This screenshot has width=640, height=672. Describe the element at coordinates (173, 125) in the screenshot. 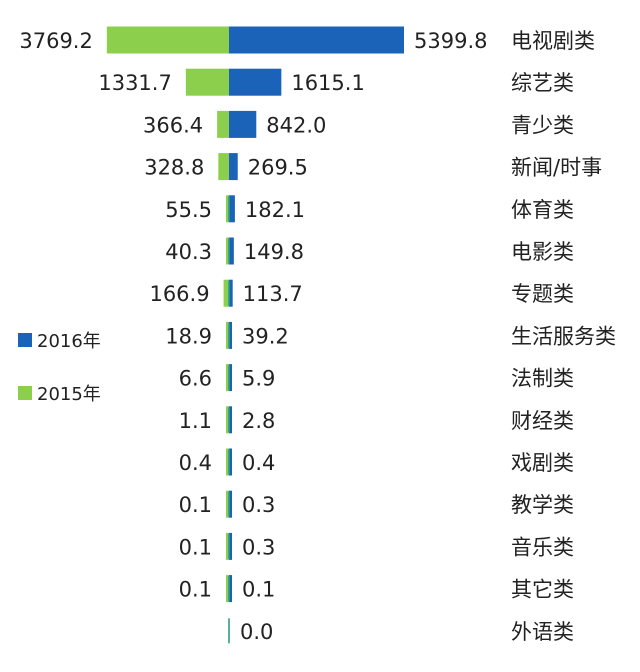

I see `value-label-2015-2: 366.4` at that location.